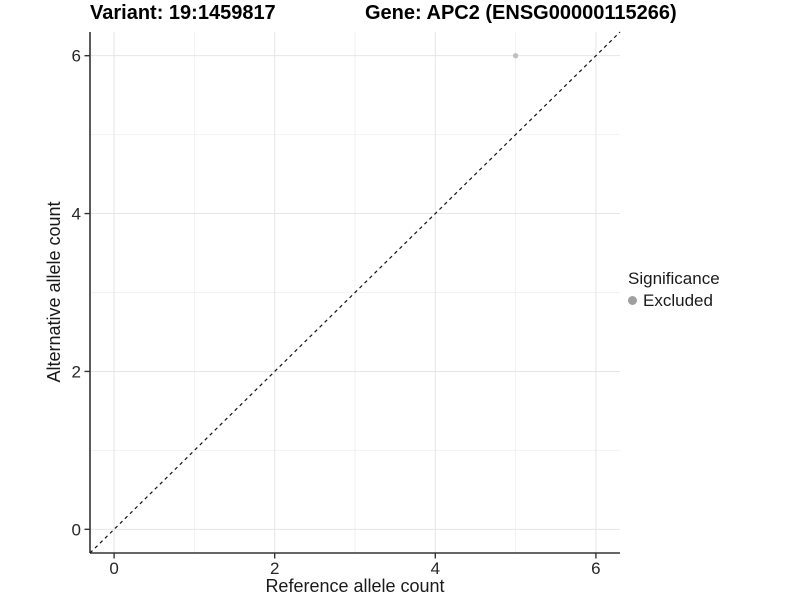  What do you see at coordinates (595, 568) in the screenshot?
I see `x-tick-label: 6` at bounding box center [595, 568].